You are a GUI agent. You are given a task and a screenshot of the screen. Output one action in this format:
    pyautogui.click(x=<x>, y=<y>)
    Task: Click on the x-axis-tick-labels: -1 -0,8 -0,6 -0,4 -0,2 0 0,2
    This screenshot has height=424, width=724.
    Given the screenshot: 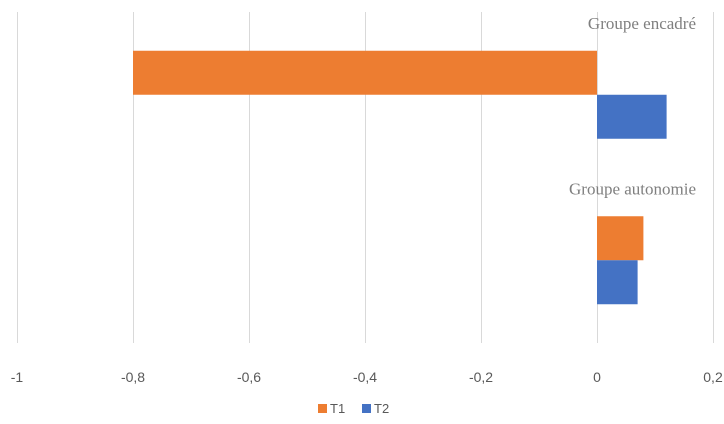 What is the action you would take?
    pyautogui.click(x=367, y=377)
    